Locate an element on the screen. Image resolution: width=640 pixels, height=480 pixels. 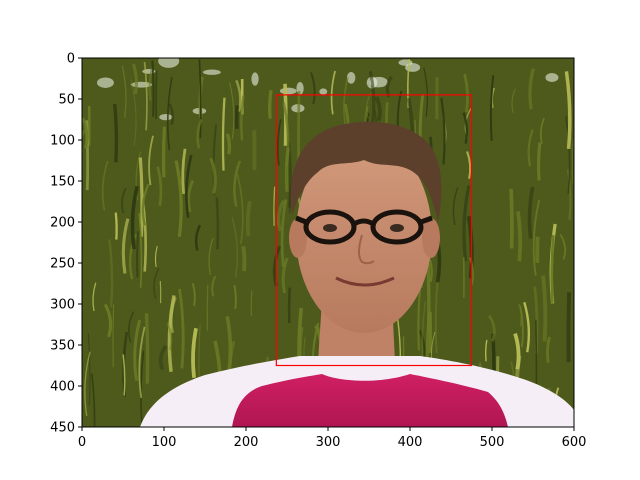
y-tick-label: 400 is located at coordinates (62, 387).